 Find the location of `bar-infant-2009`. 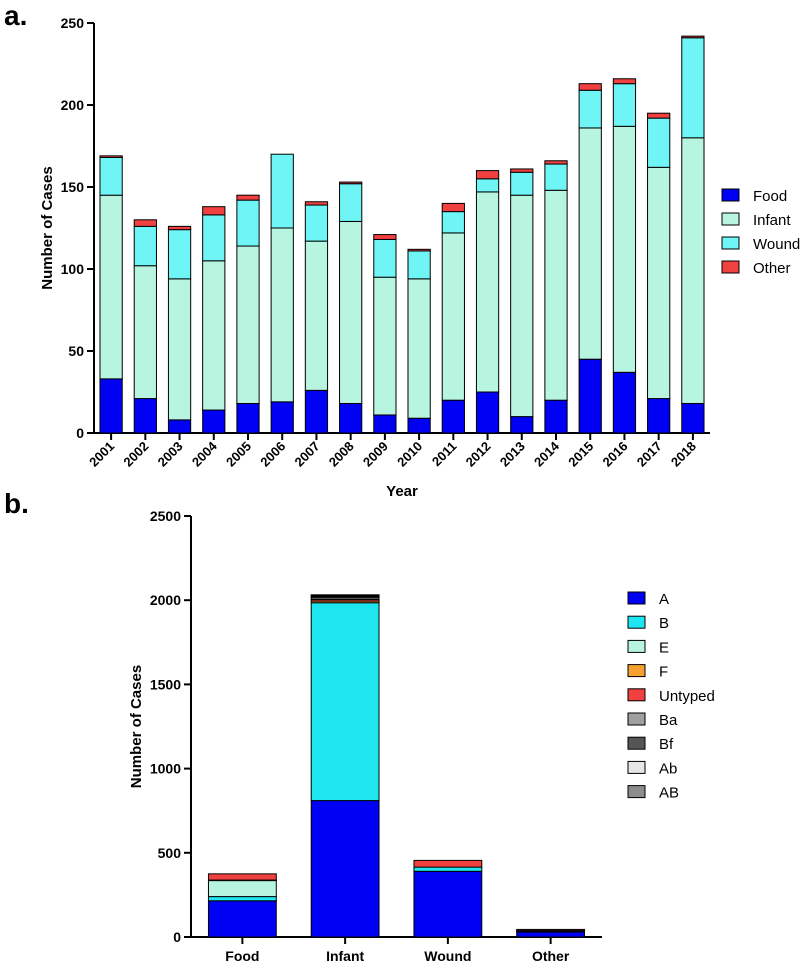

bar-infant-2009 is located at coordinates (385, 346).